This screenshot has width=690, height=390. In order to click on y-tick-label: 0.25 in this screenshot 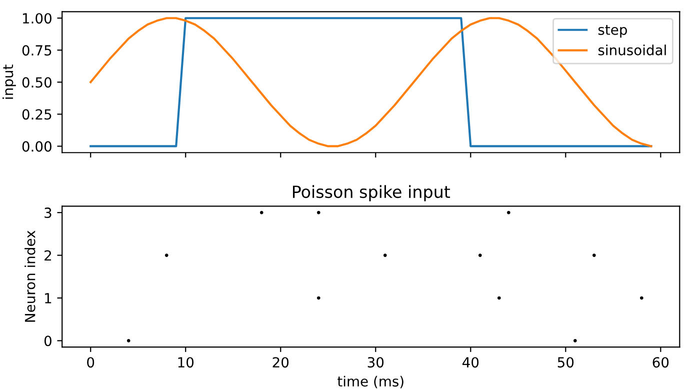, I will do `click(37, 114)`.